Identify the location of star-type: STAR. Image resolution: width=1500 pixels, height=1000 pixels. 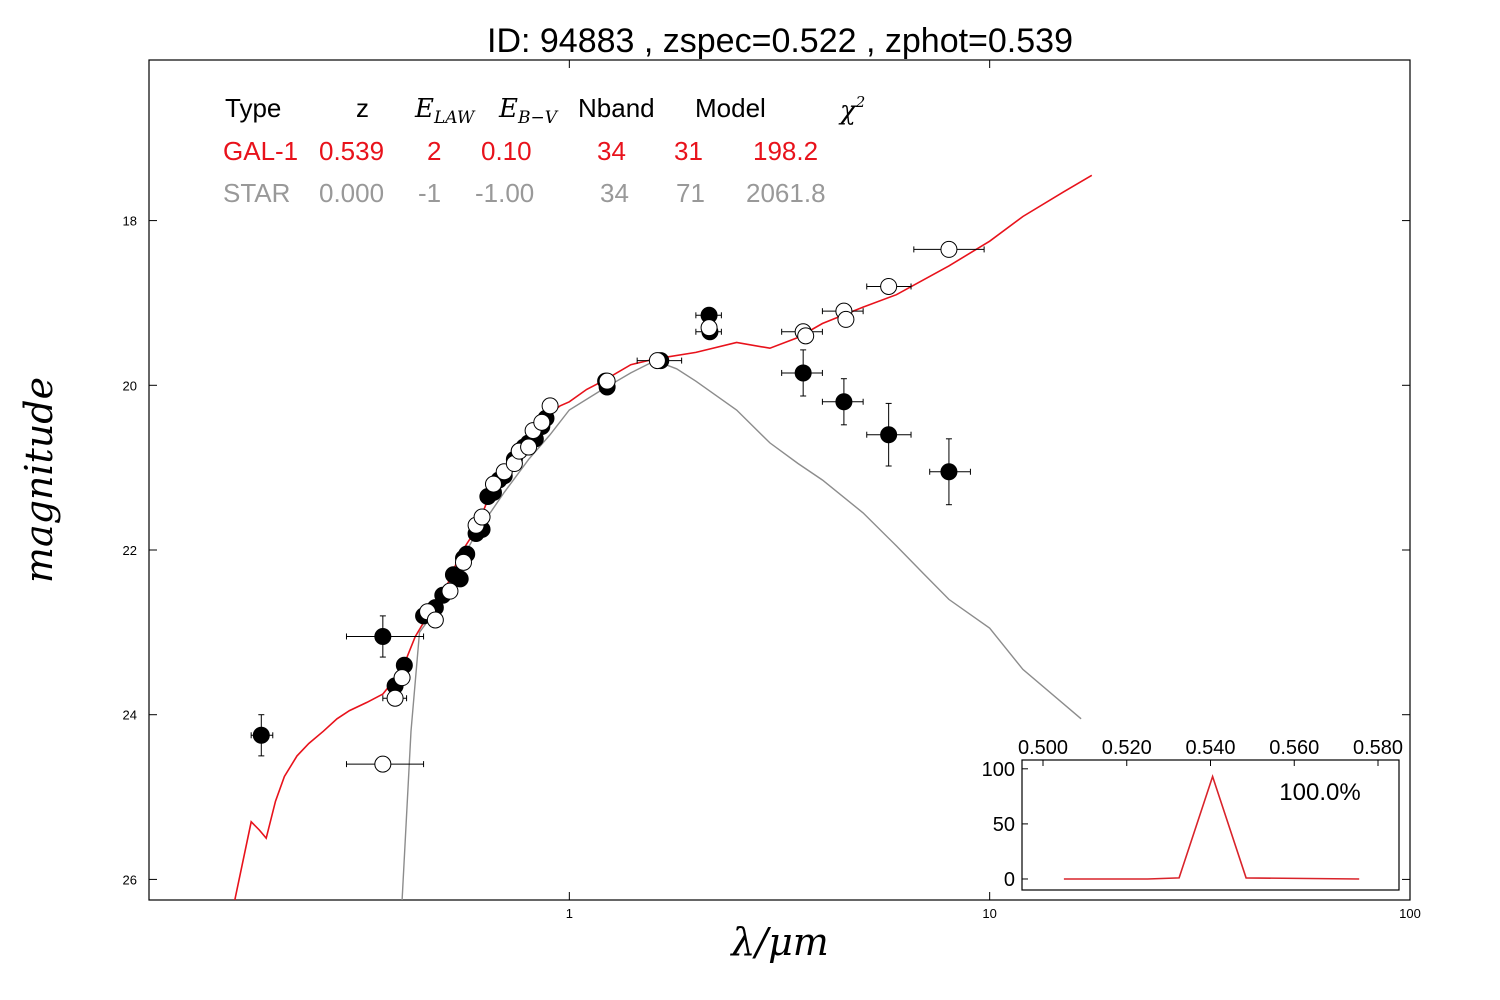
(256, 193).